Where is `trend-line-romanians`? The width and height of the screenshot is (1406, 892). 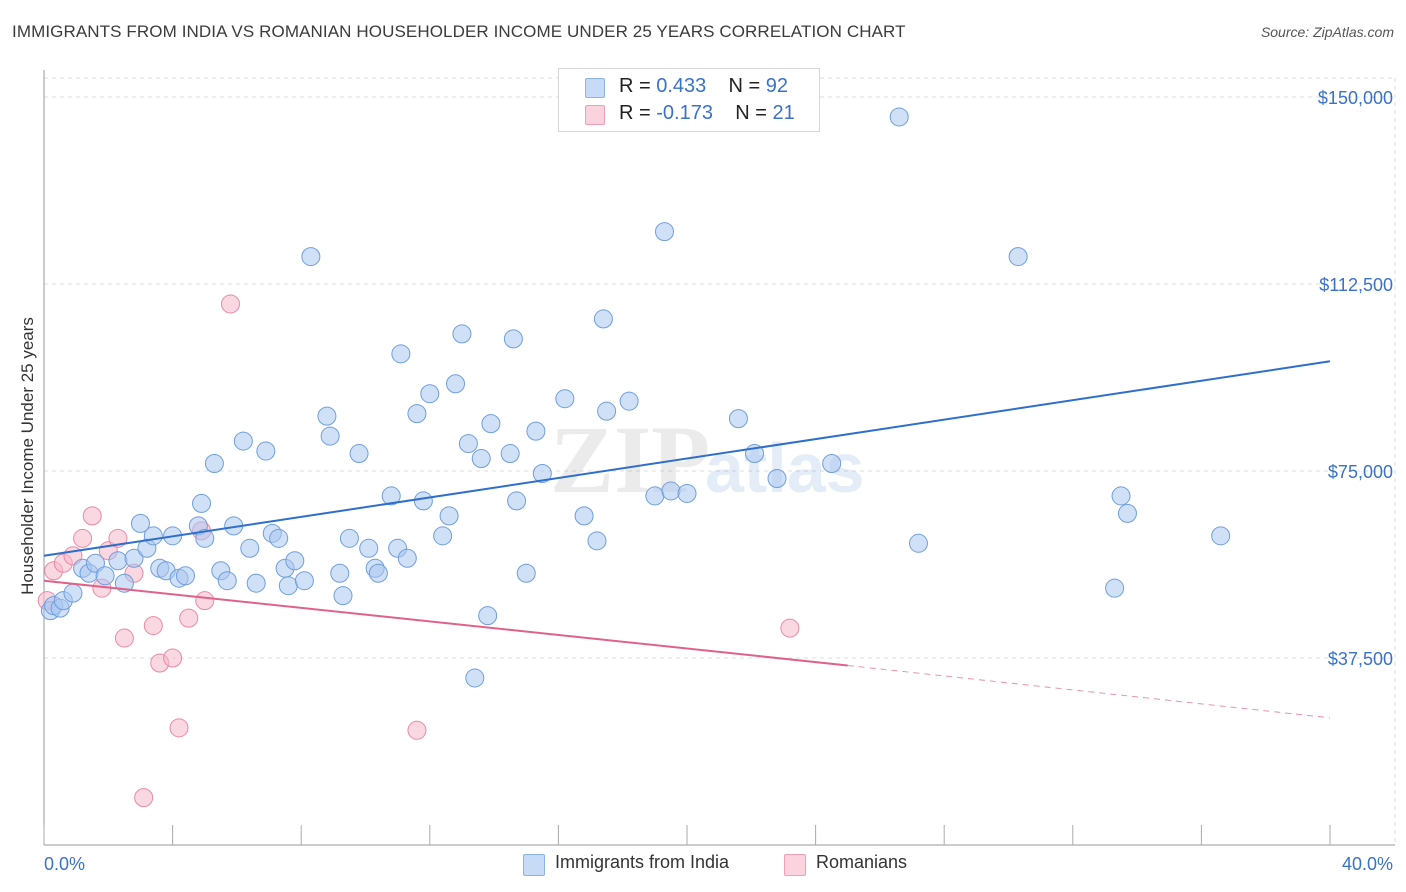
trend-line-romanians is located at coordinates (445, 623).